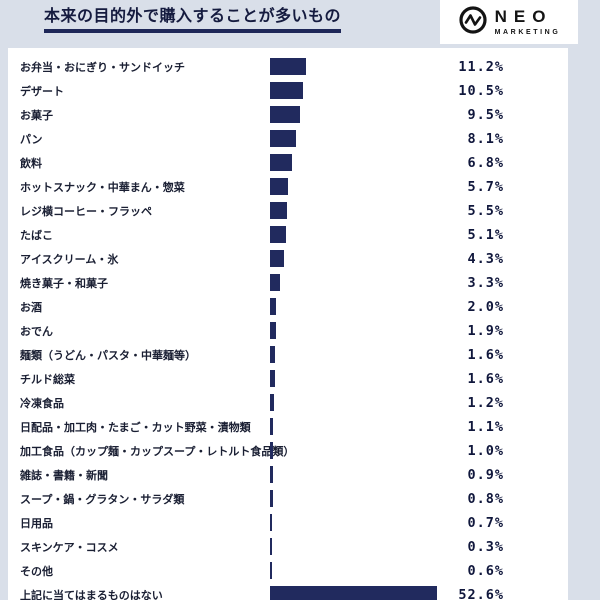 Image resolution: width=600 pixels, height=600 pixels. I want to click on category-label: お弁当・おにぎり・サンドイッチ, so click(102, 68).